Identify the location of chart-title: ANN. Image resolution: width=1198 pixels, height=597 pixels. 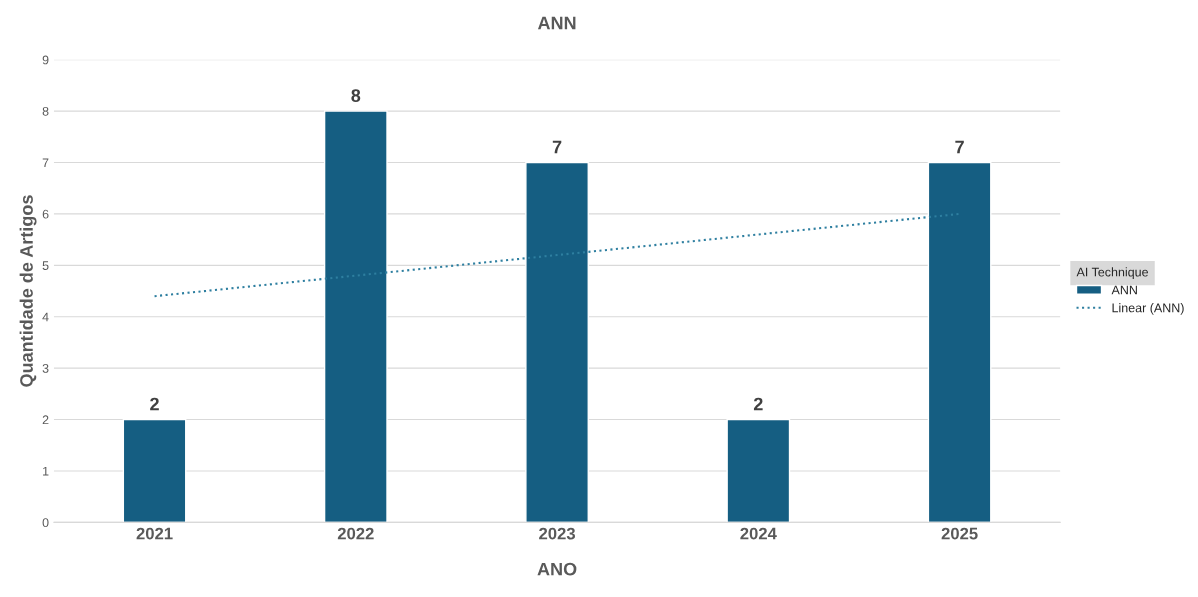
(556, 23).